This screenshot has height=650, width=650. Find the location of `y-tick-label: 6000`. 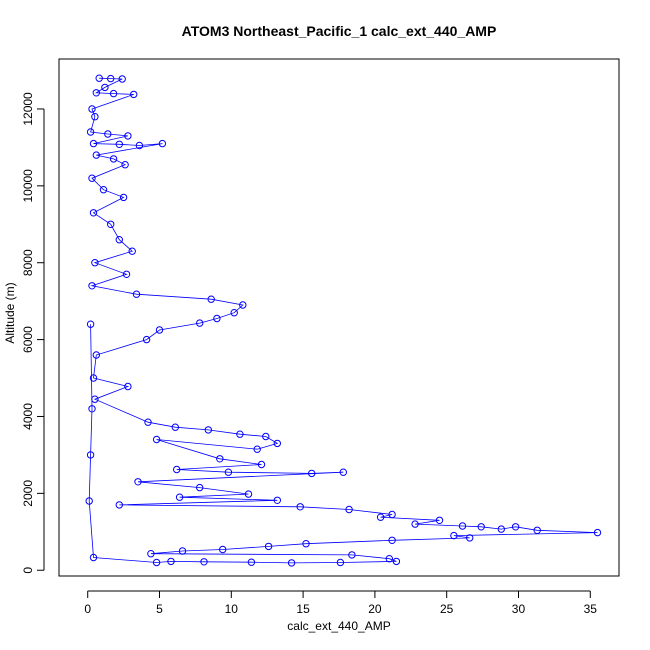

y-tick-label: 6000 is located at coordinates (28, 339).